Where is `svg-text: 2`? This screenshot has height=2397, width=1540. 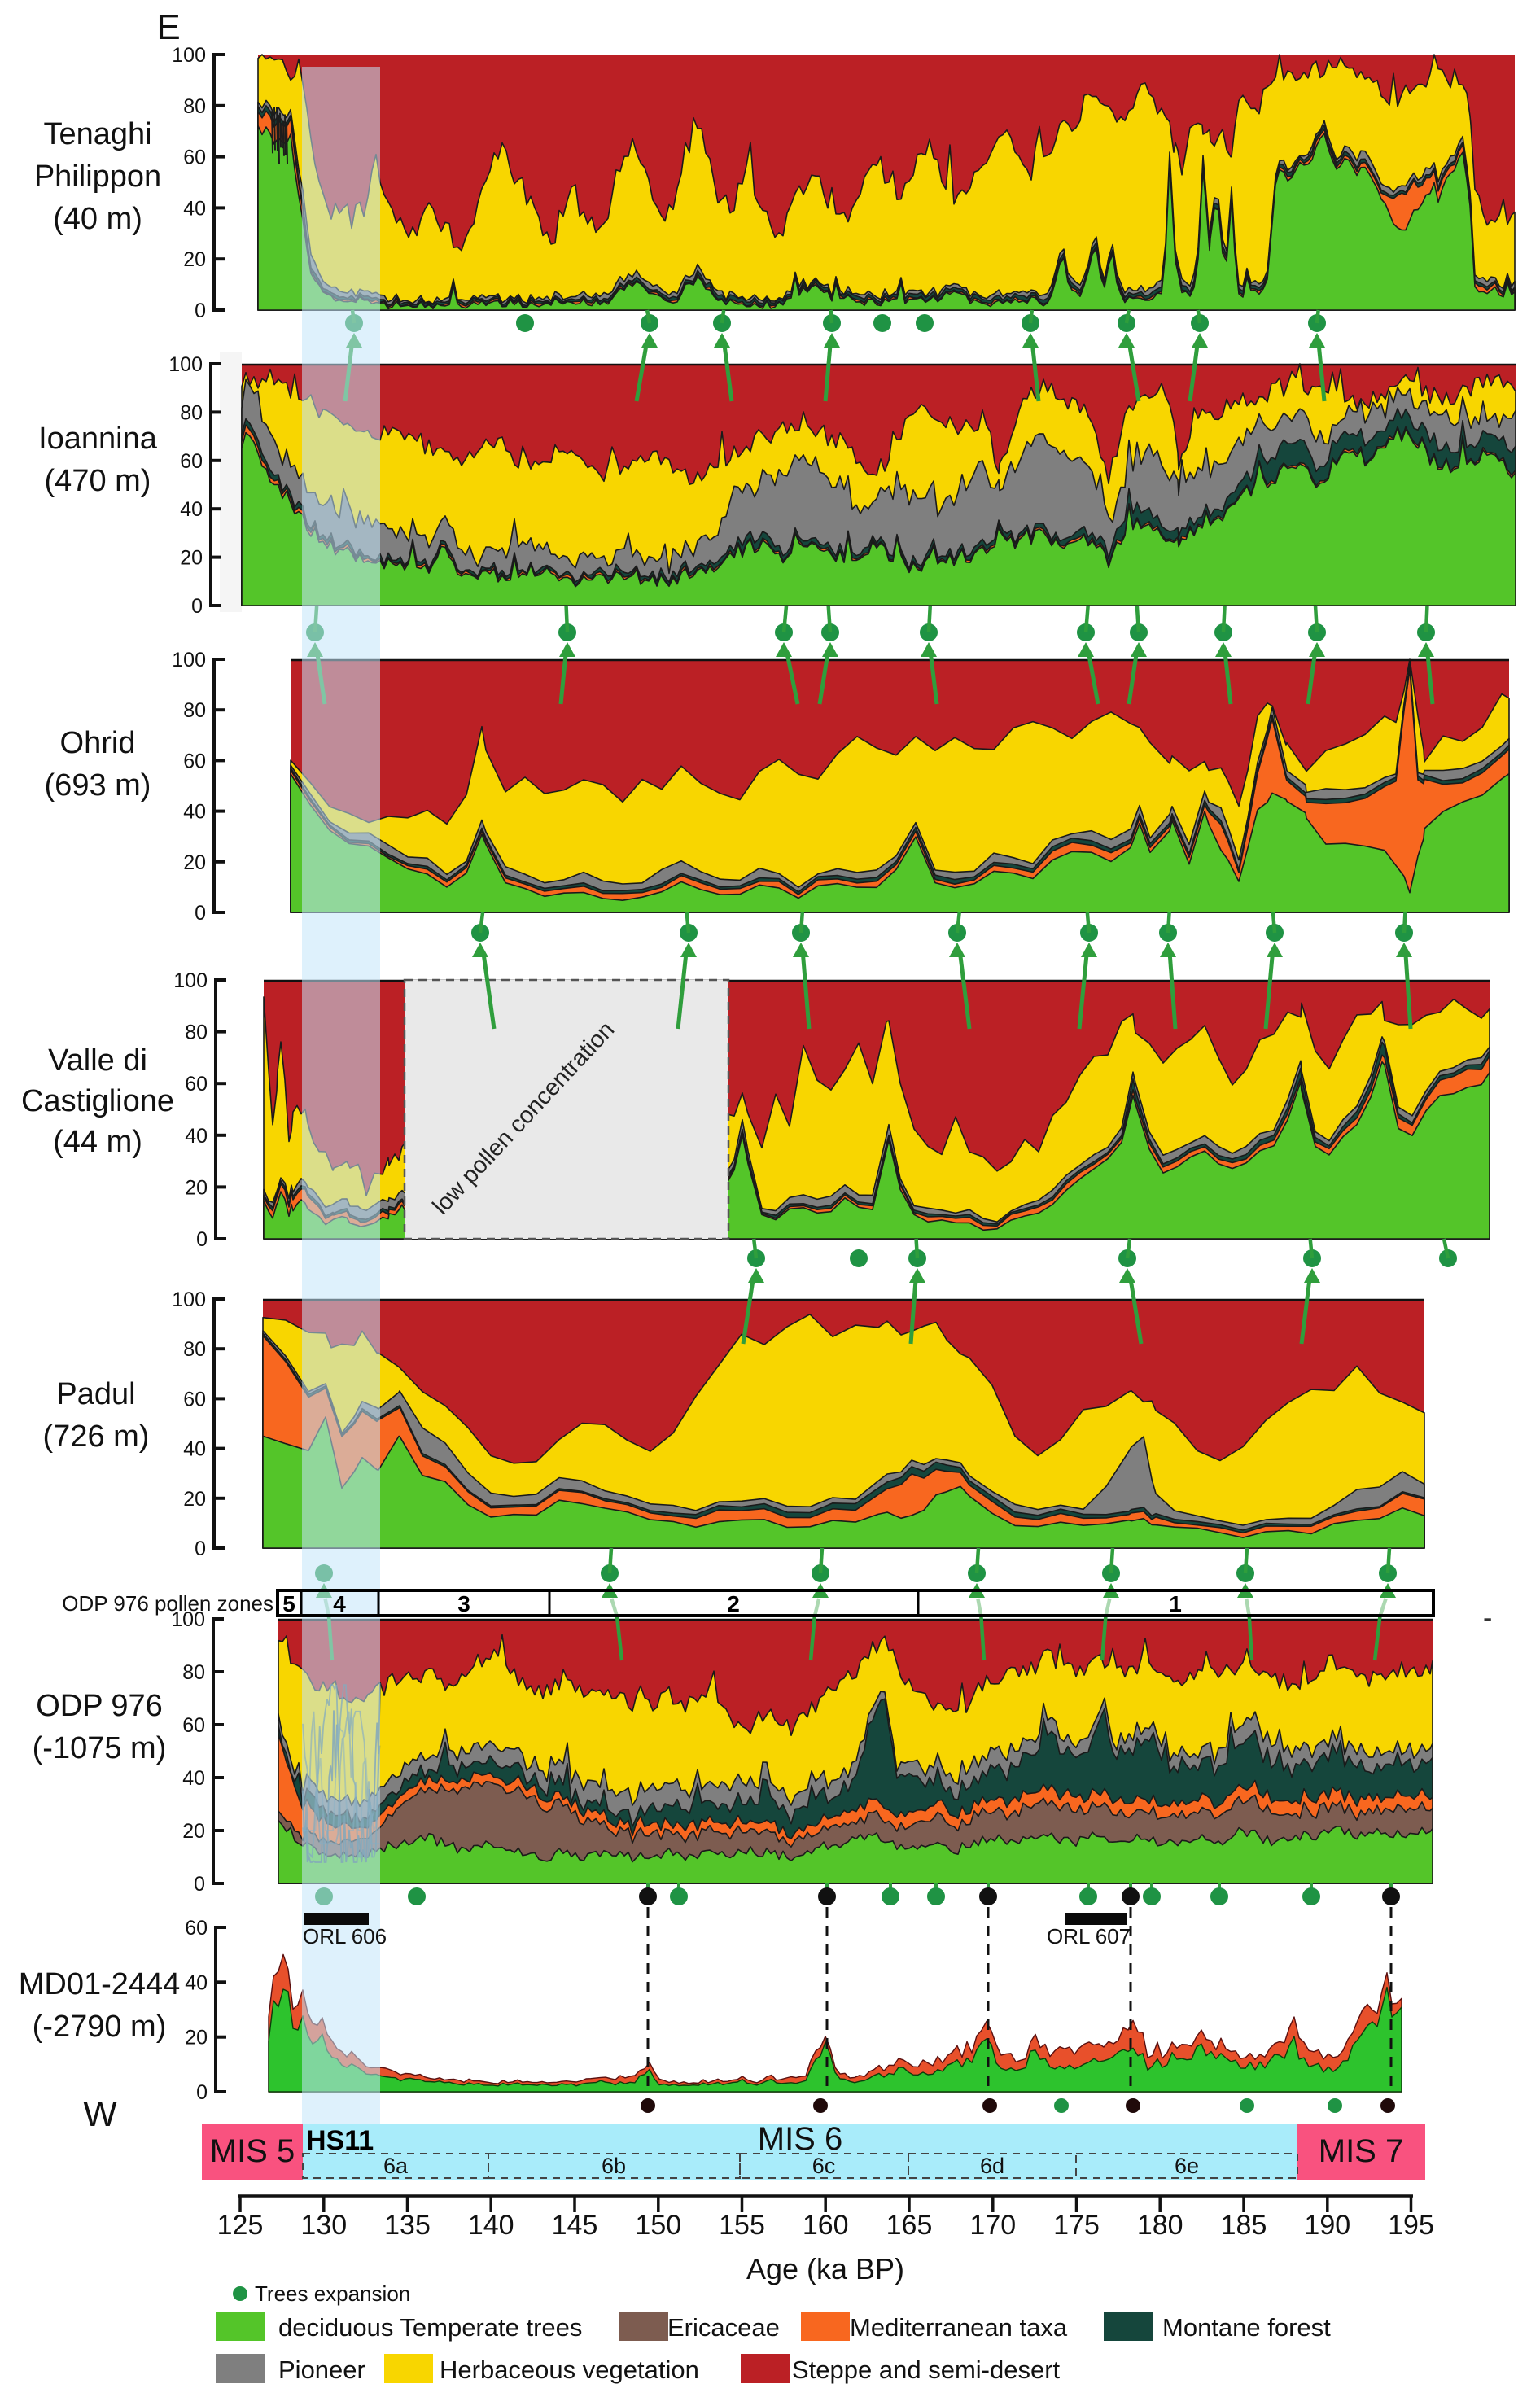
svg-text: 2 is located at coordinates (734, 1604).